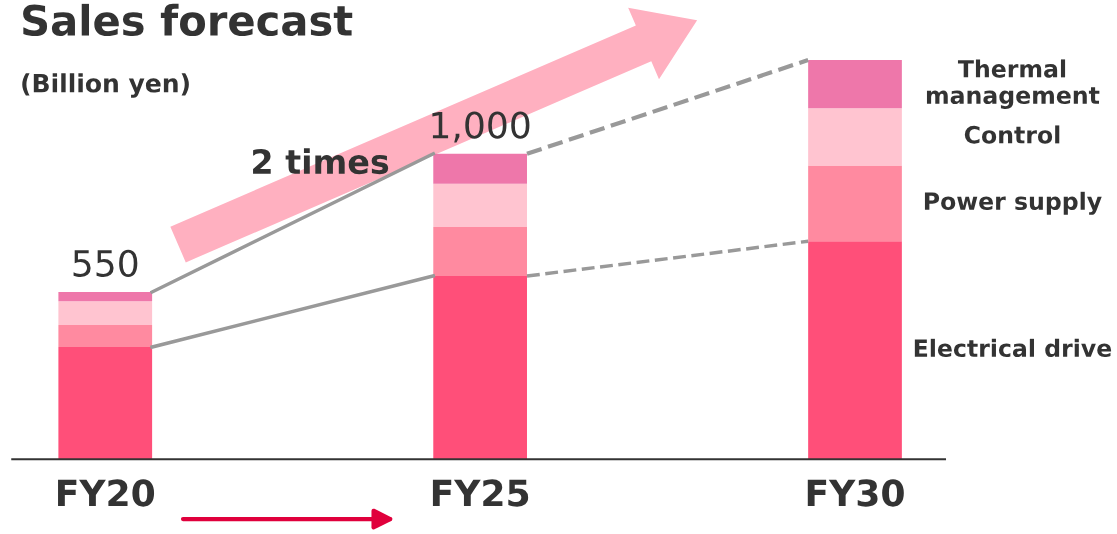 Image resolution: width=1117 pixels, height=534 pixels. I want to click on series-label: Power supply, so click(1013, 203).